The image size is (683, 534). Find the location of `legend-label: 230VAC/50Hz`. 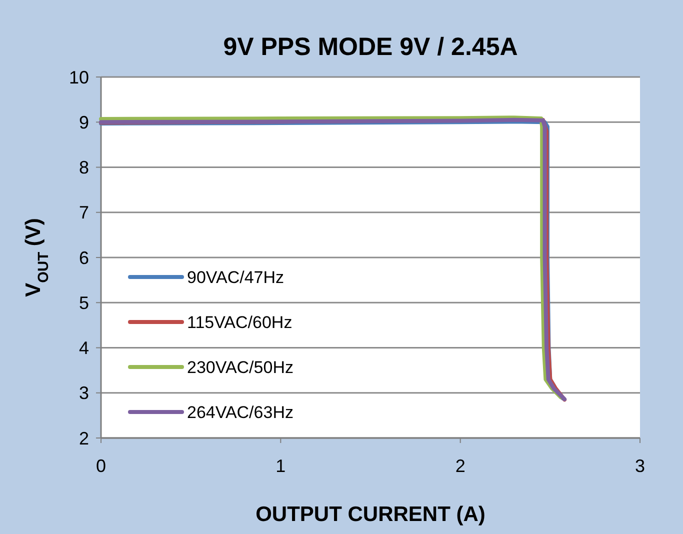

legend-label: 230VAC/50Hz is located at coordinates (240, 367).